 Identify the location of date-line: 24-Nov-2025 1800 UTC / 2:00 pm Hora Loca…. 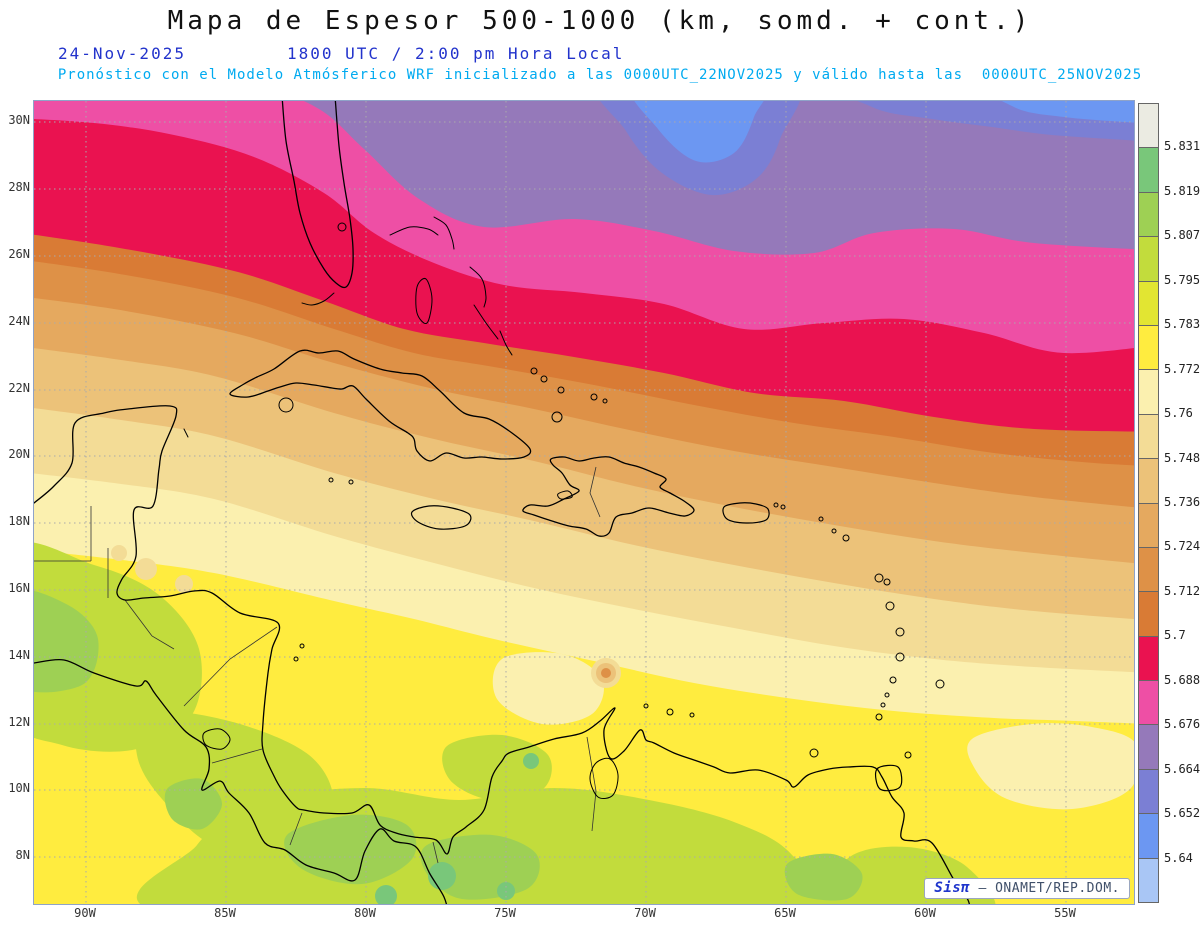
(600, 55).